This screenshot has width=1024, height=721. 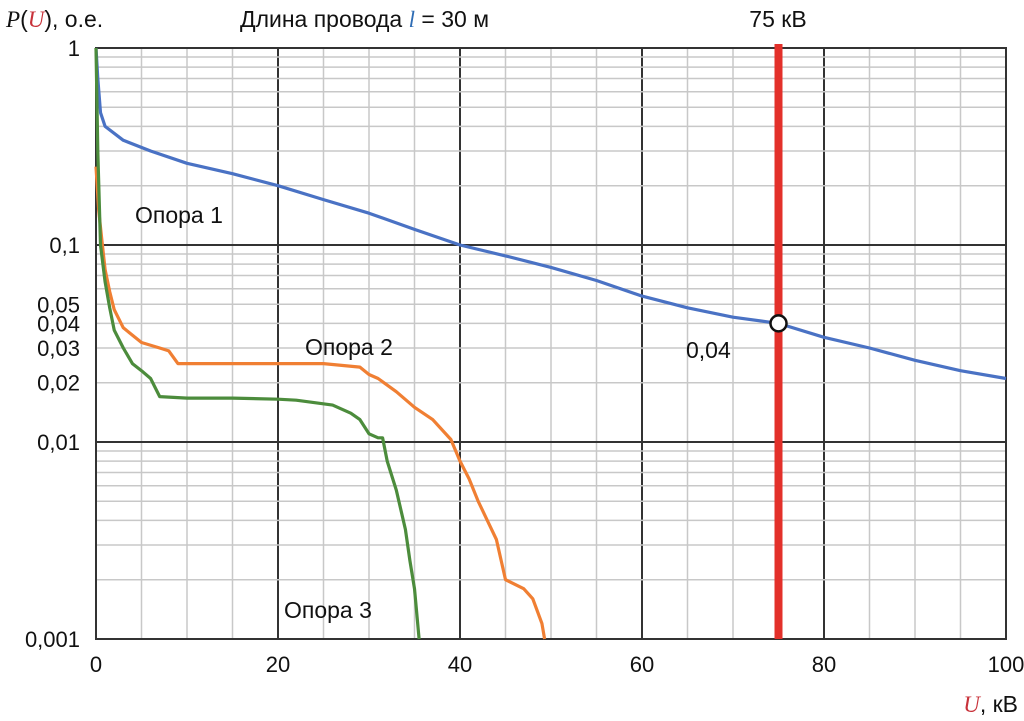 What do you see at coordinates (96, 664) in the screenshot?
I see `x-tick-label: 0` at bounding box center [96, 664].